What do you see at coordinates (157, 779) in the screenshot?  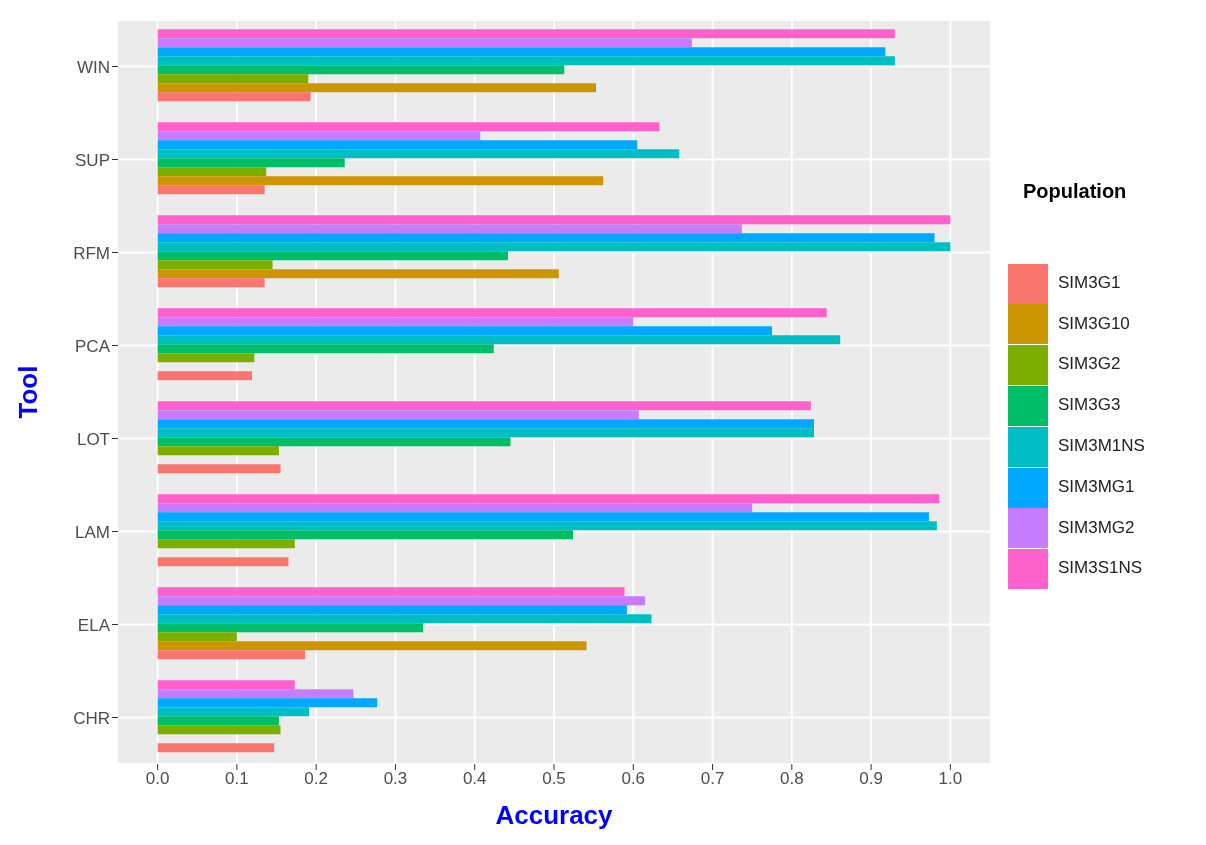 I see `x-tick-label: 0.0` at bounding box center [157, 779].